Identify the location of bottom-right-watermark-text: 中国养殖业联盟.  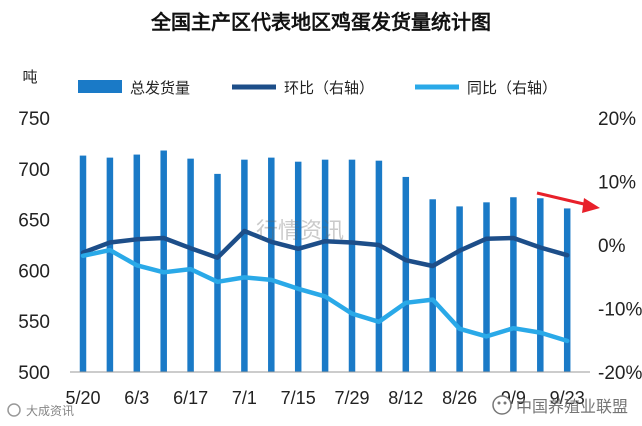
(572, 406).